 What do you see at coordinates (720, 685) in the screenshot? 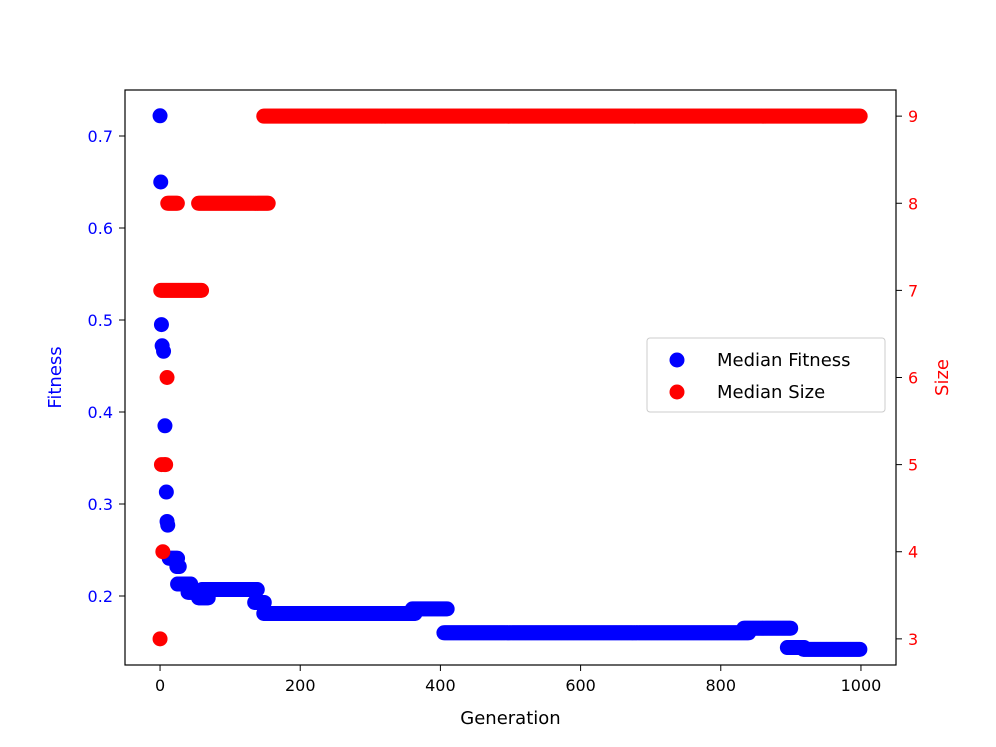
I see `x-tick-label: 800` at bounding box center [720, 685].